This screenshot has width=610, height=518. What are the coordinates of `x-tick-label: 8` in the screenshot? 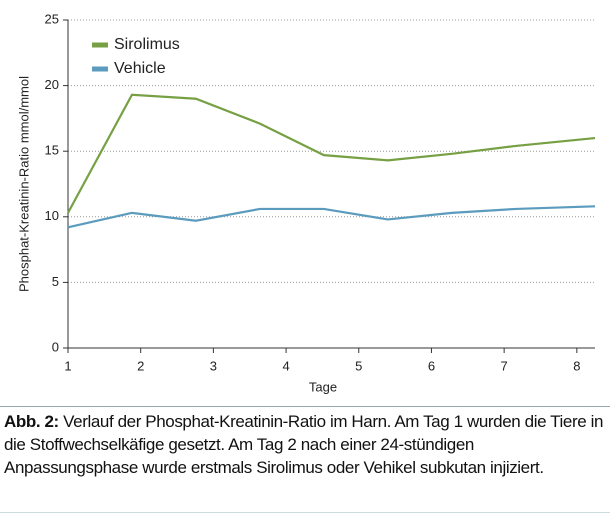 It's located at (576, 365).